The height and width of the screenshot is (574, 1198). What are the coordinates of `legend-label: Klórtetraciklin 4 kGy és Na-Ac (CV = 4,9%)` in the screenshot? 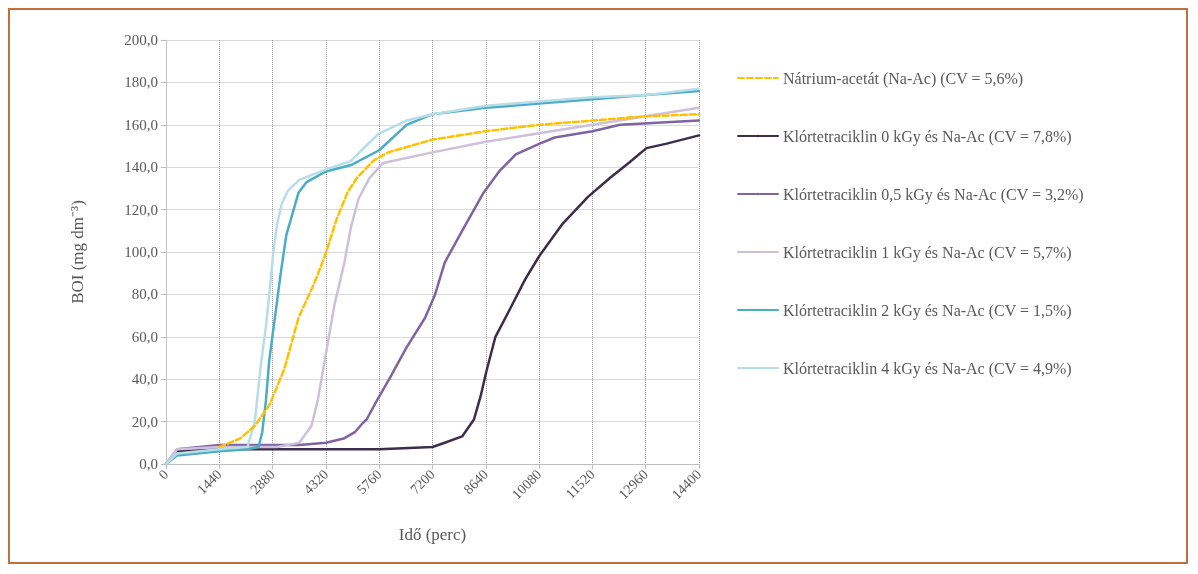 It's located at (927, 368).